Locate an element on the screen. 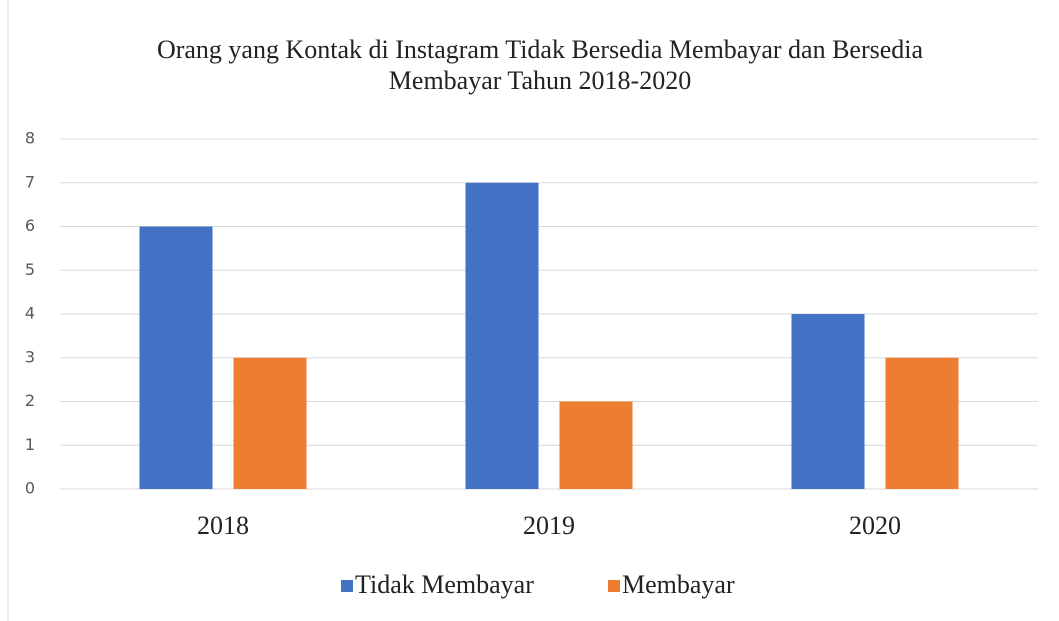  x-tick-label: 2018 is located at coordinates (223, 525).